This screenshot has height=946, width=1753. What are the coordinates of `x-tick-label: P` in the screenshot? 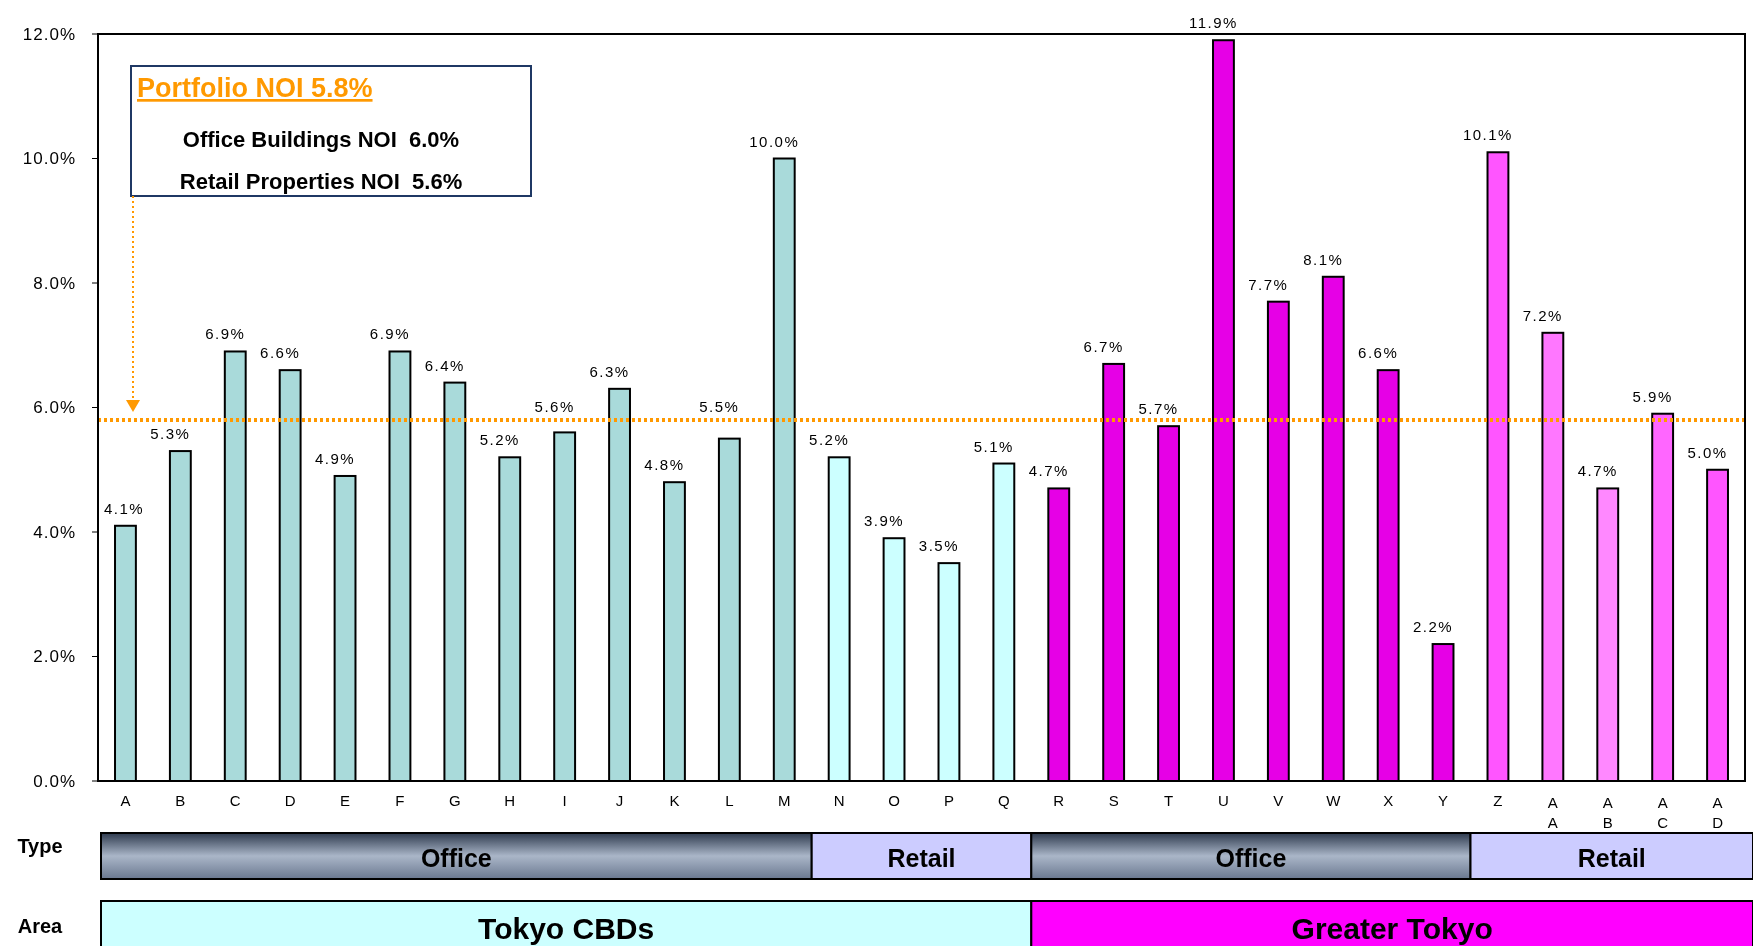 It's located at (948, 800).